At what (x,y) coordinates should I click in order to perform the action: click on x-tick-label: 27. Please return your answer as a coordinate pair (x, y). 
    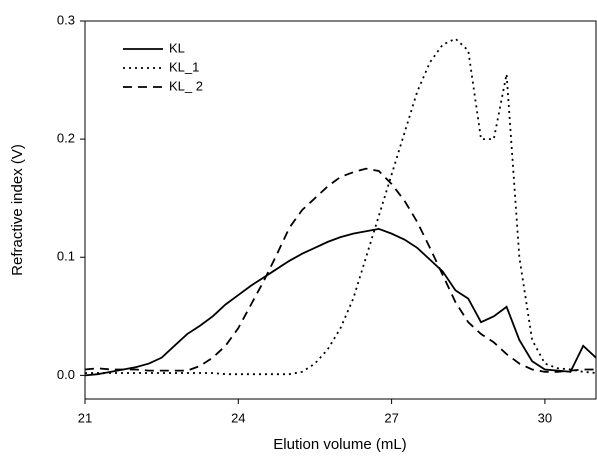
    Looking at the image, I should click on (391, 417).